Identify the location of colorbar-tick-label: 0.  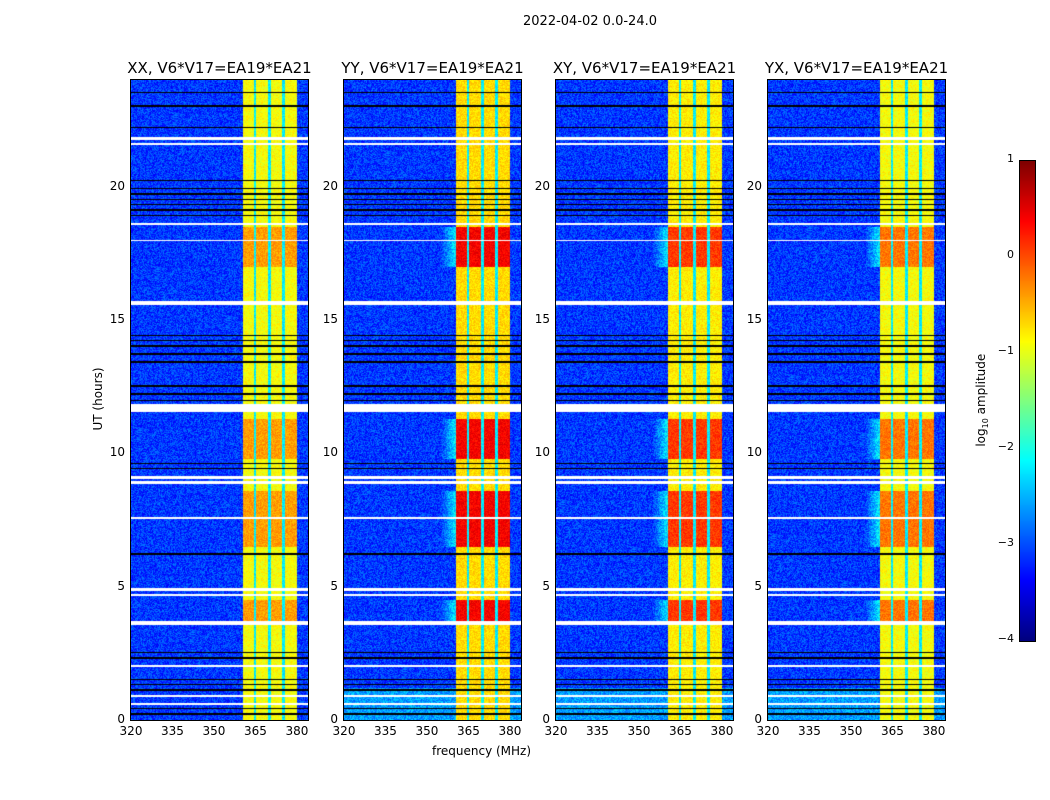
(1010, 254).